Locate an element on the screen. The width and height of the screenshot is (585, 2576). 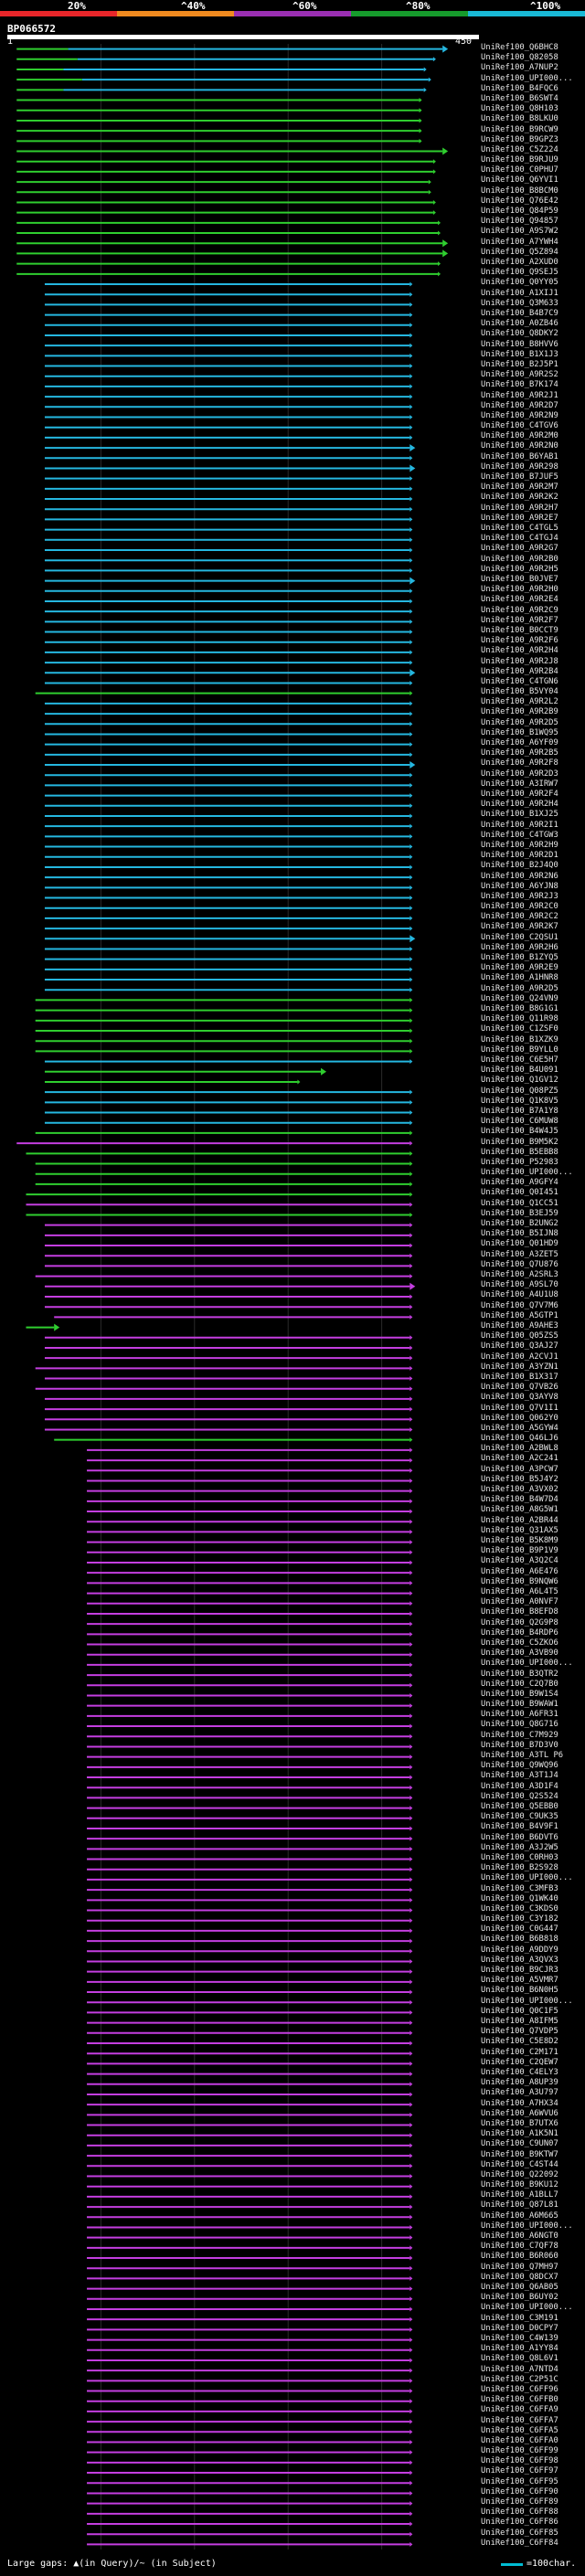
hit-label: UniRef100_A9AHE3 is located at coordinates (519, 1325).